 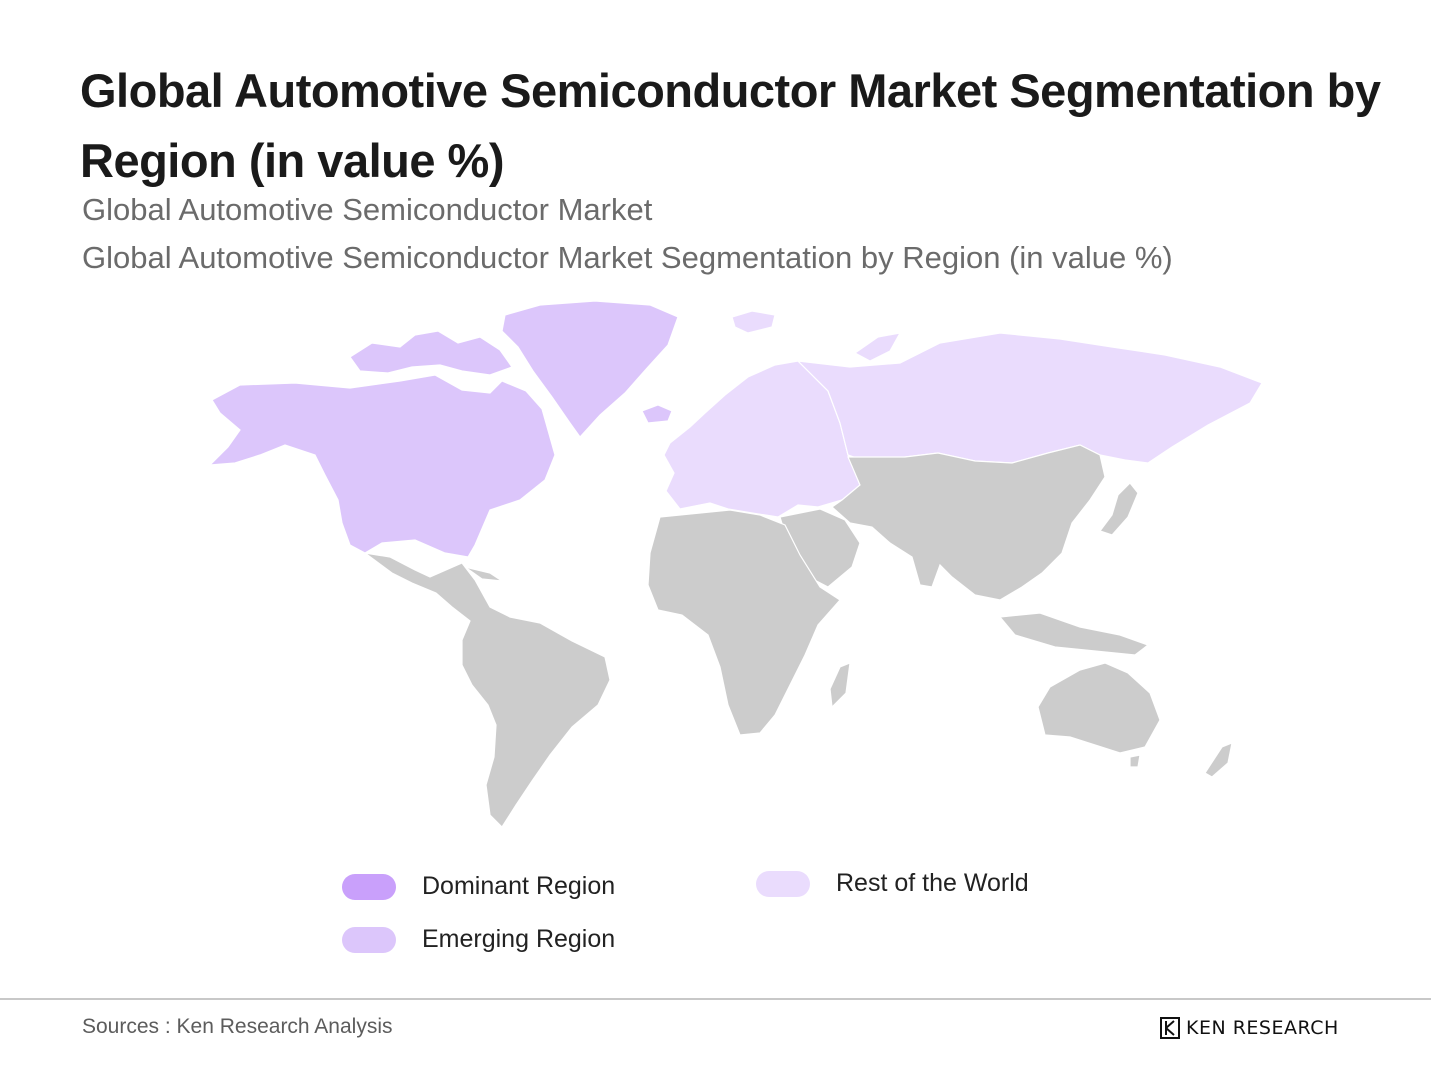 What do you see at coordinates (657, 414) in the screenshot?
I see `region-iceland` at bounding box center [657, 414].